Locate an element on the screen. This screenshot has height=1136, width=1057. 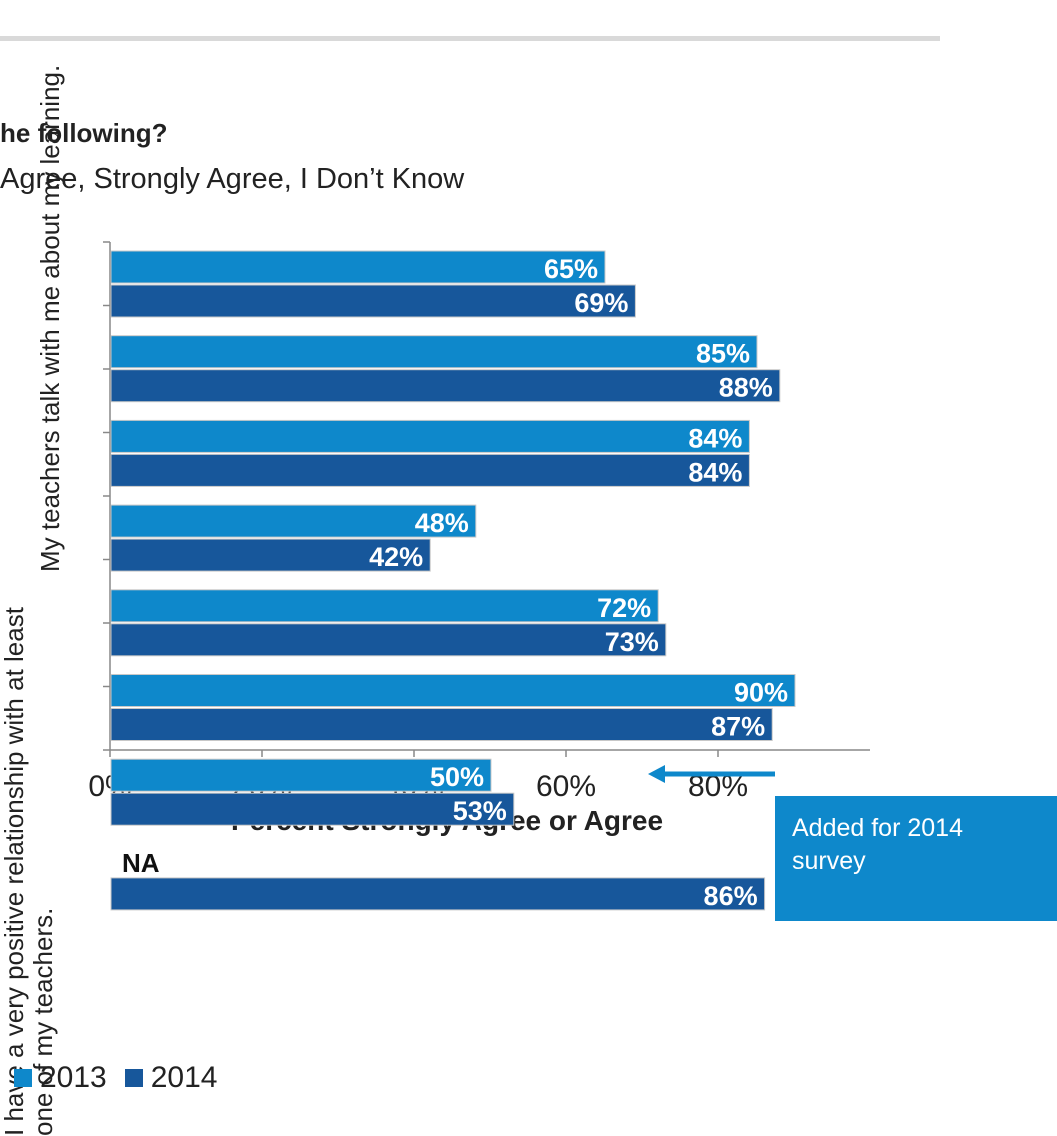
data-label: 53% is located at coordinates (480, 811).